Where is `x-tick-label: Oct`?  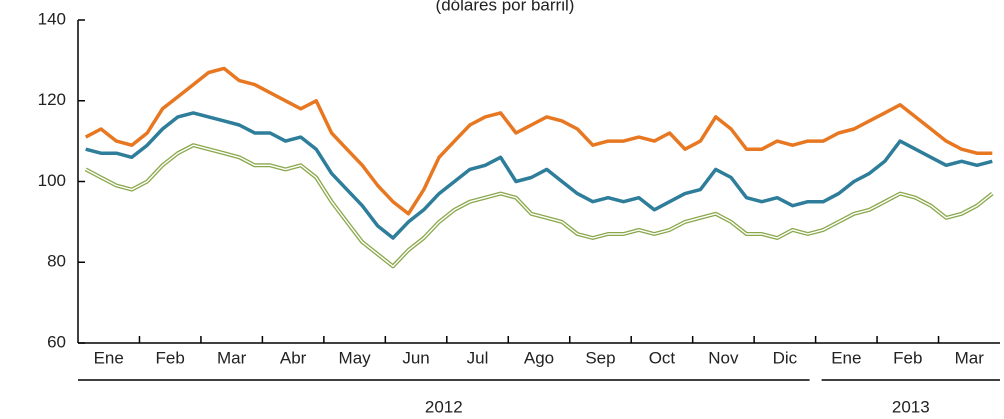
x-tick-label: Oct is located at coordinates (662, 357).